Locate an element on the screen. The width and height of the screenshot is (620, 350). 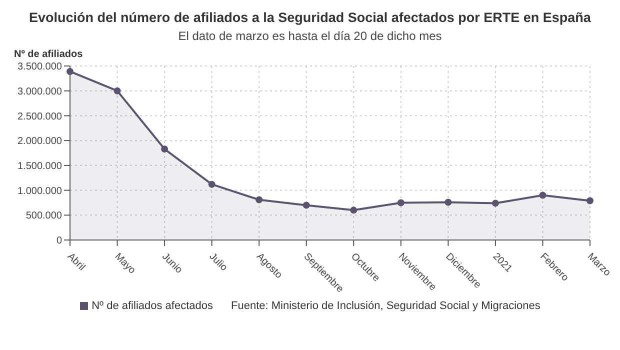
chart-title: Evolución del número de afiliados a la Seguridad Social afectados por ERTE en España is located at coordinates (310, 17).